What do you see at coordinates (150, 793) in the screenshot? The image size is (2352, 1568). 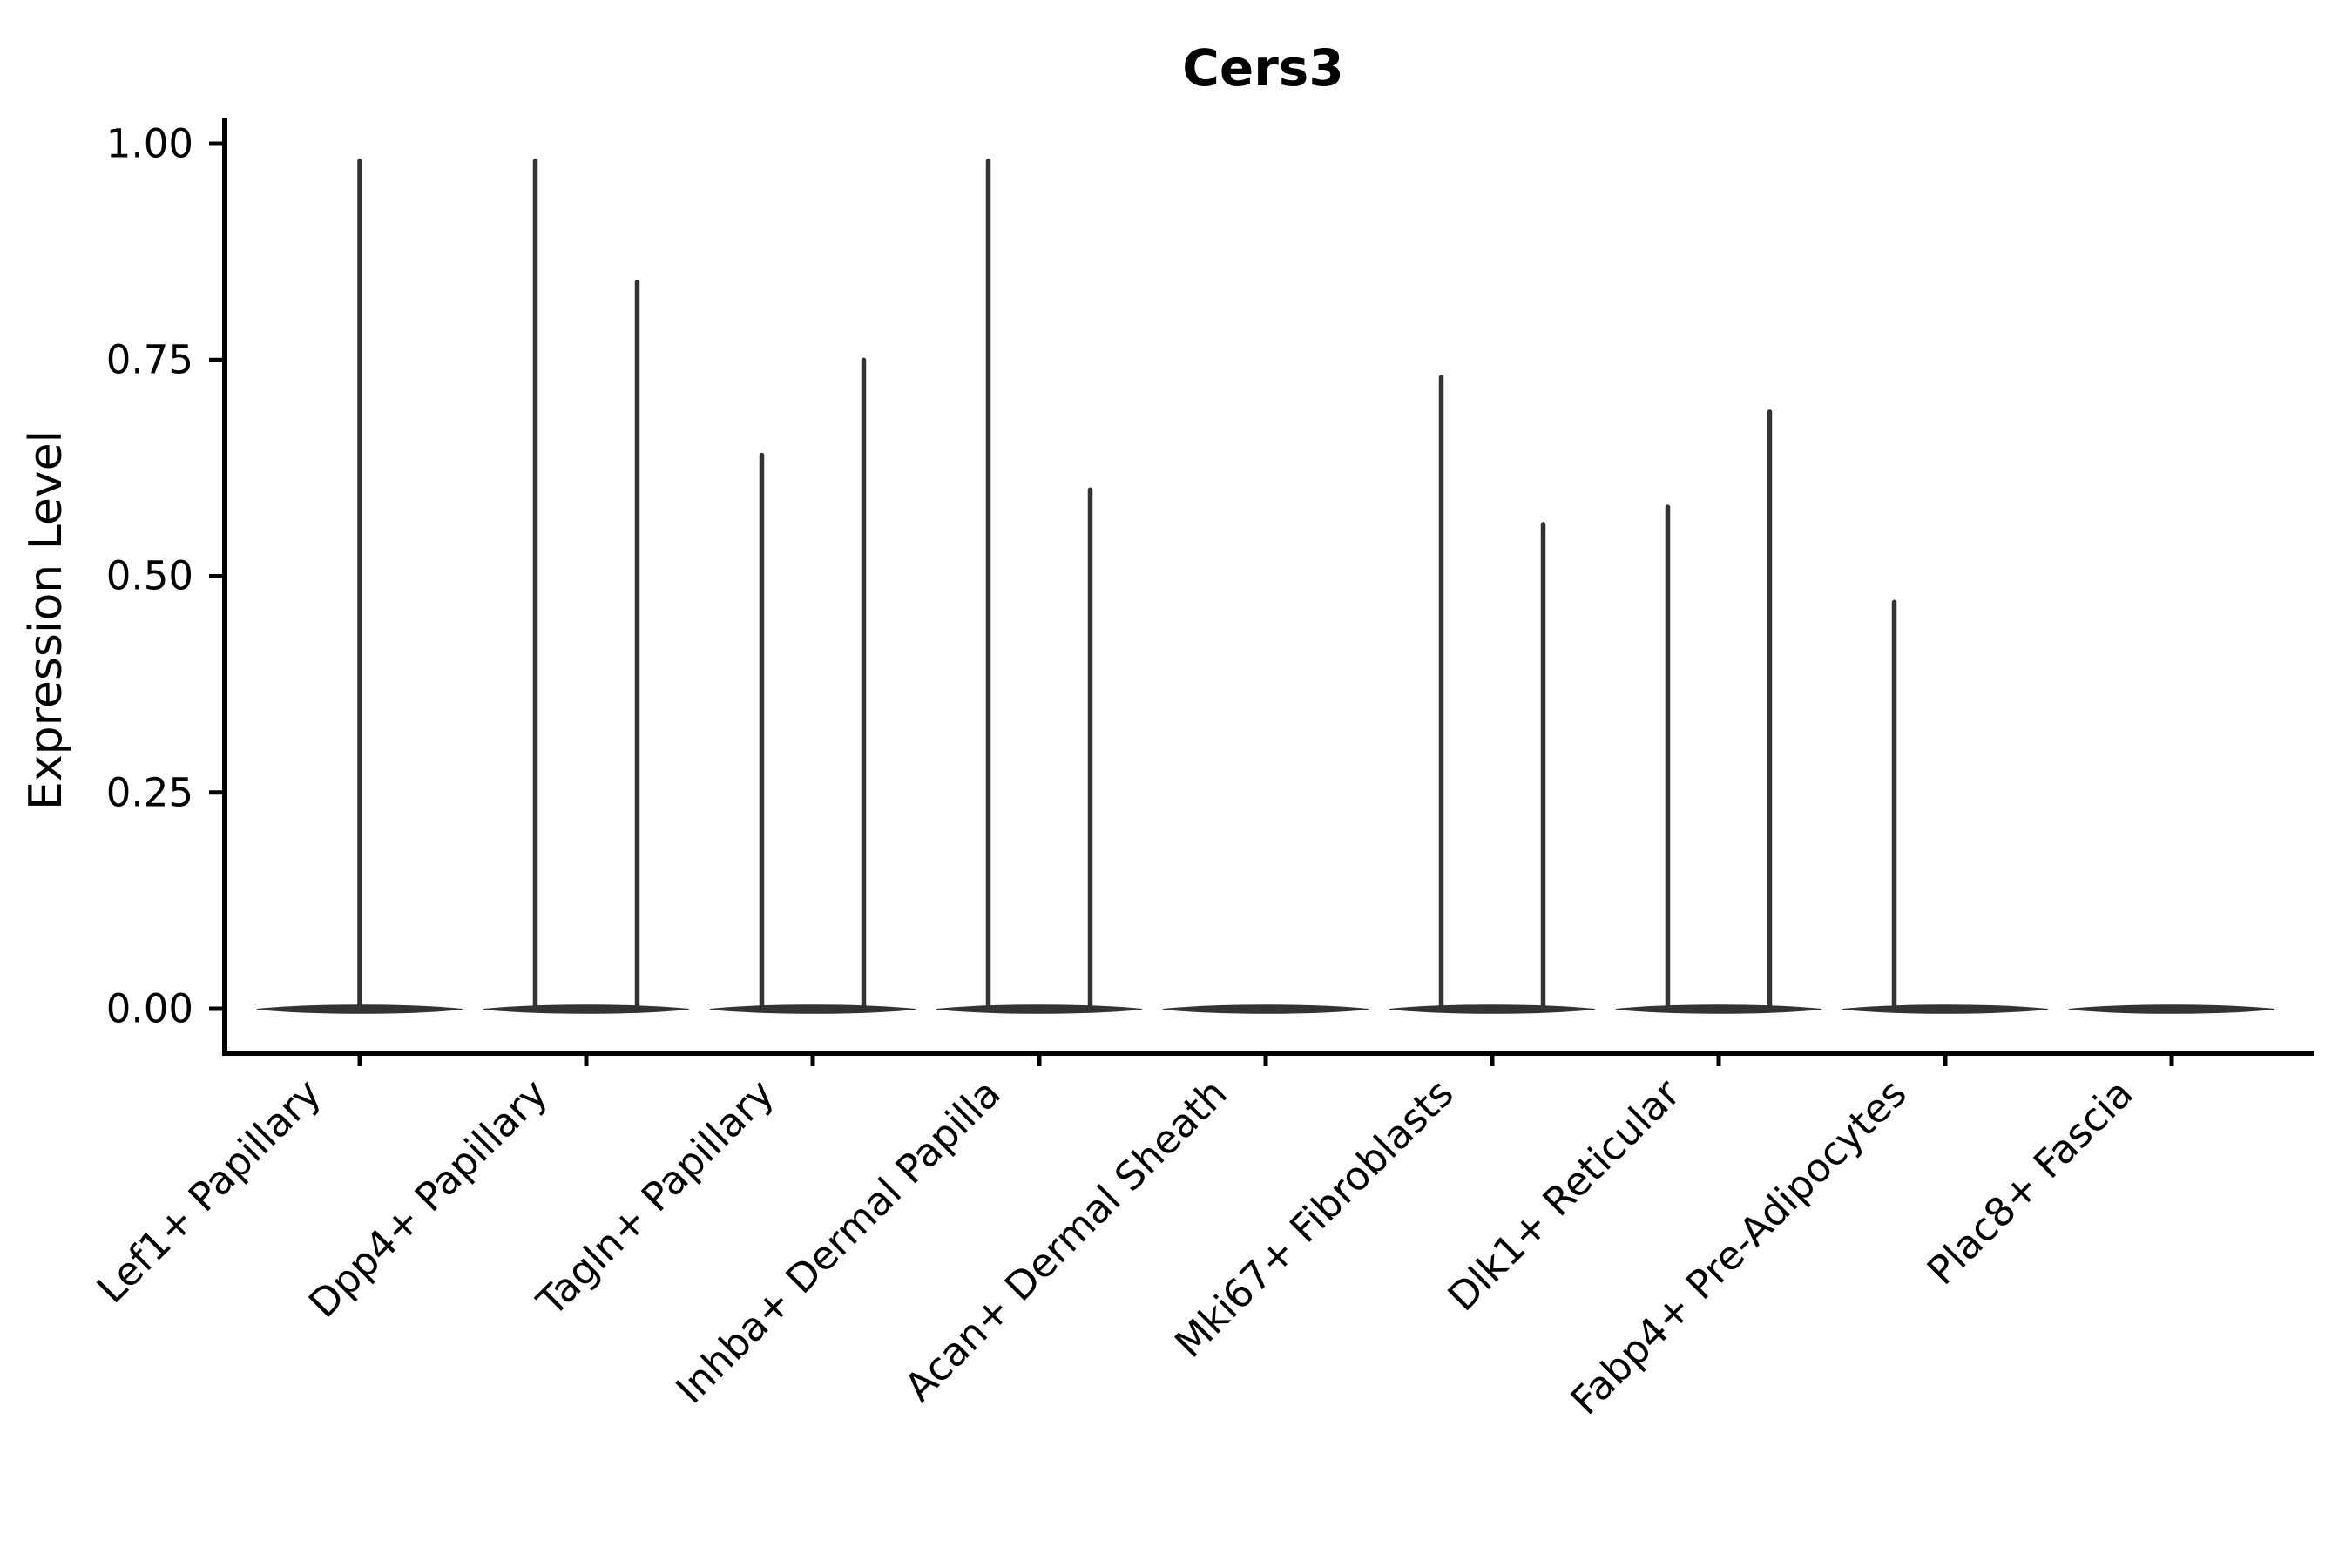 I see `y-tick-label: 0.25` at bounding box center [150, 793].